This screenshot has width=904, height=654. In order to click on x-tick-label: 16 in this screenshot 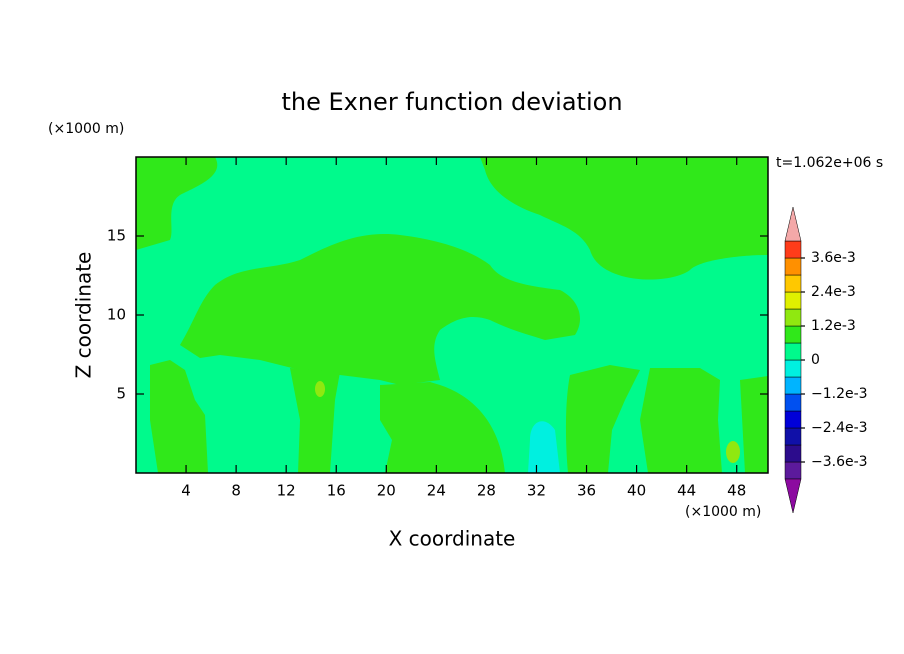, I will do `click(336, 491)`.